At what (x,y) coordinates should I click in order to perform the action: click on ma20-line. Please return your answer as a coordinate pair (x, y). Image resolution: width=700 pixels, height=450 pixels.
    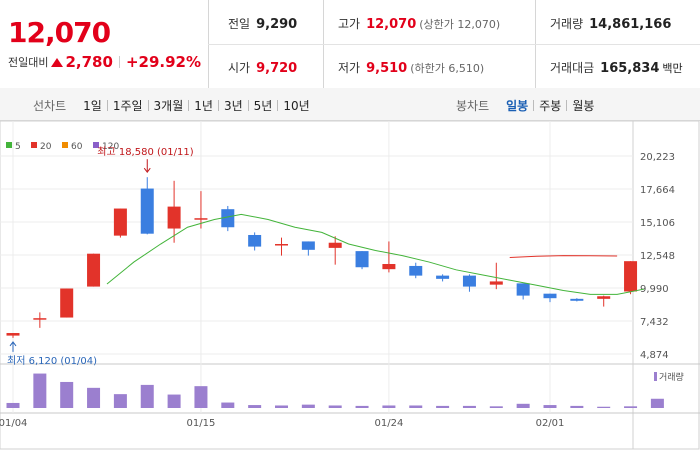
    Looking at the image, I should click on (563, 257).